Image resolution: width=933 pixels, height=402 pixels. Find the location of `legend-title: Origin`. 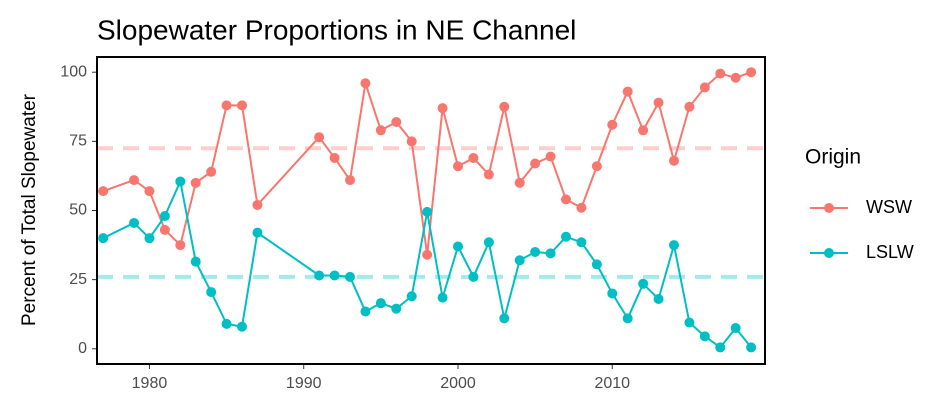

legend-title: Origin is located at coordinates (833, 157).